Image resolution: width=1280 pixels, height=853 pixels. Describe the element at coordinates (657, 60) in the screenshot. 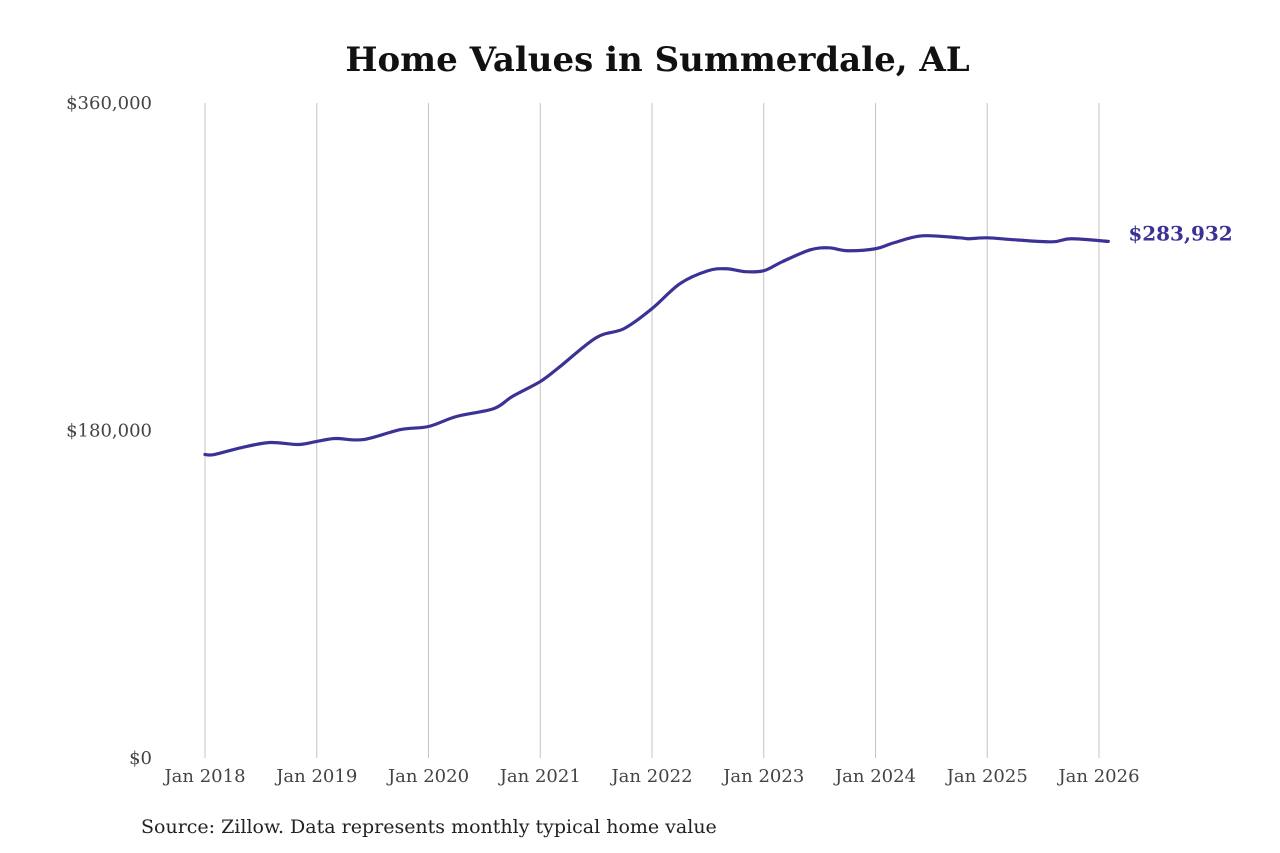

I see `chart-title: Home Values in Summerdale, AL` at that location.